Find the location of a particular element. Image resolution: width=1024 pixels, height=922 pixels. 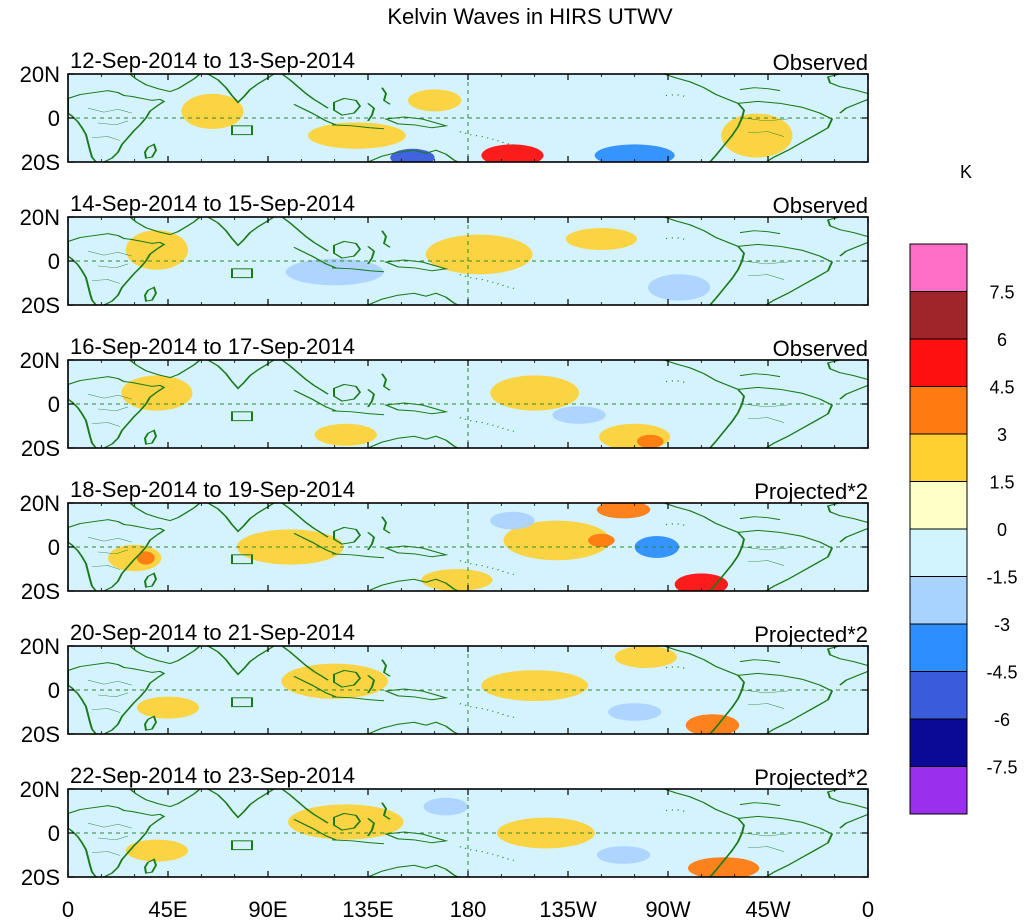

colorbar-level-label: -7.5 is located at coordinates (1001, 768).